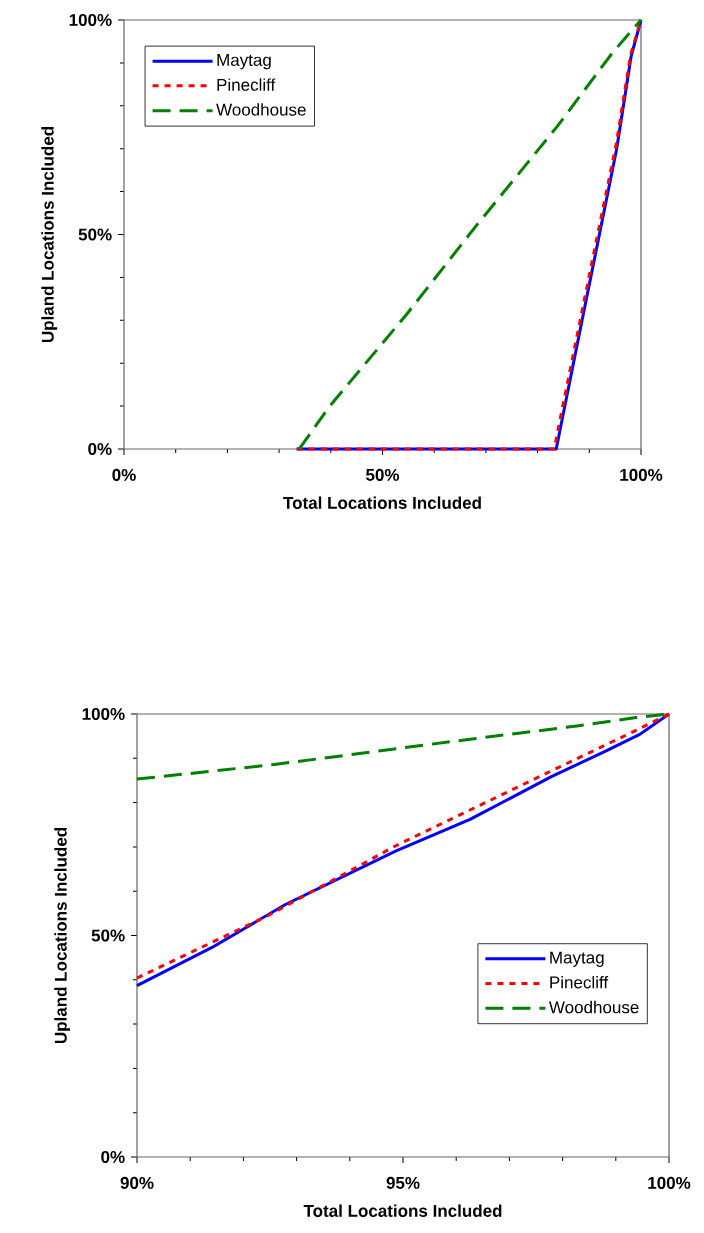 The width and height of the screenshot is (704, 1233). Describe the element at coordinates (383, 474) in the screenshot. I see `x-tick-label: 50%` at that location.